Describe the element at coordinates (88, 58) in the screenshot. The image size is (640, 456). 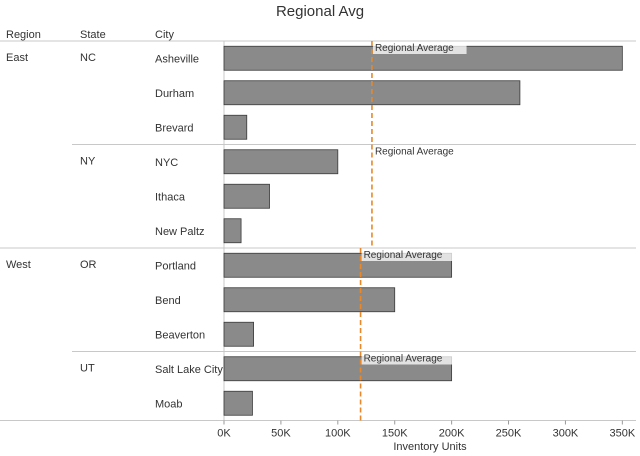
I see `state-label: NC` at that location.